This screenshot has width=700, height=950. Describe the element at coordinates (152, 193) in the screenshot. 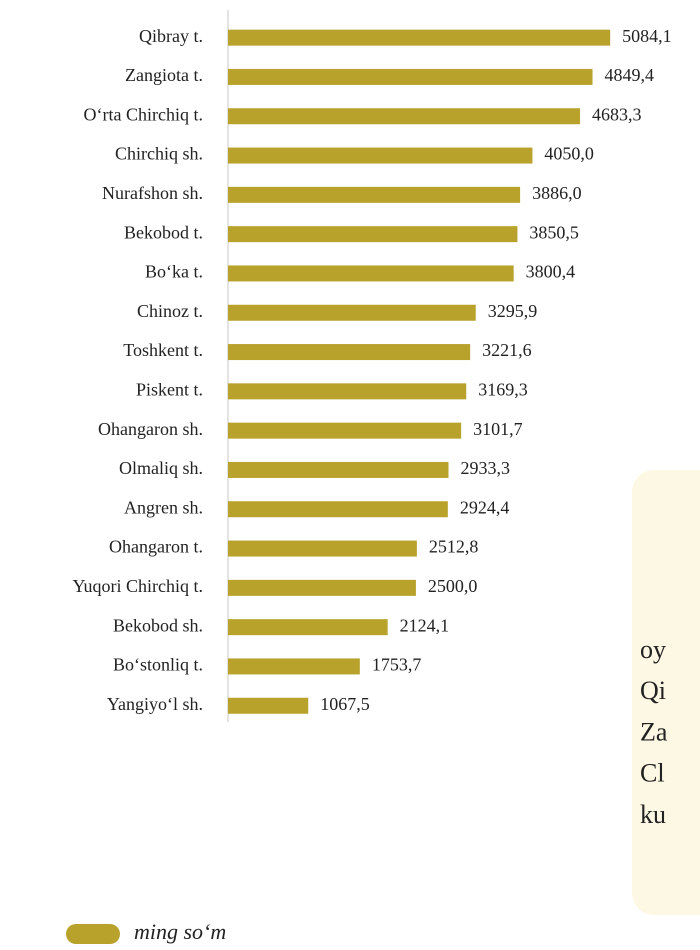

I see `category-label: Nurafshon sh.` at that location.